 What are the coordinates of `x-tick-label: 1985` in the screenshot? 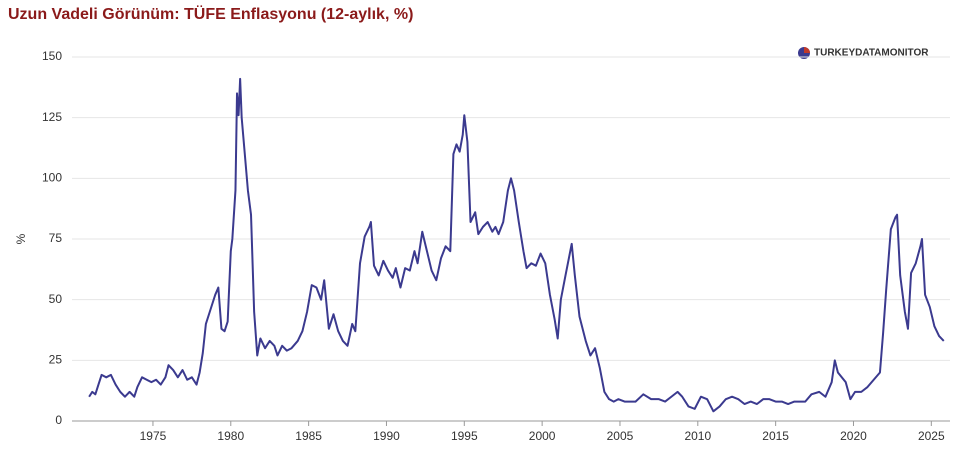 It's located at (308, 436).